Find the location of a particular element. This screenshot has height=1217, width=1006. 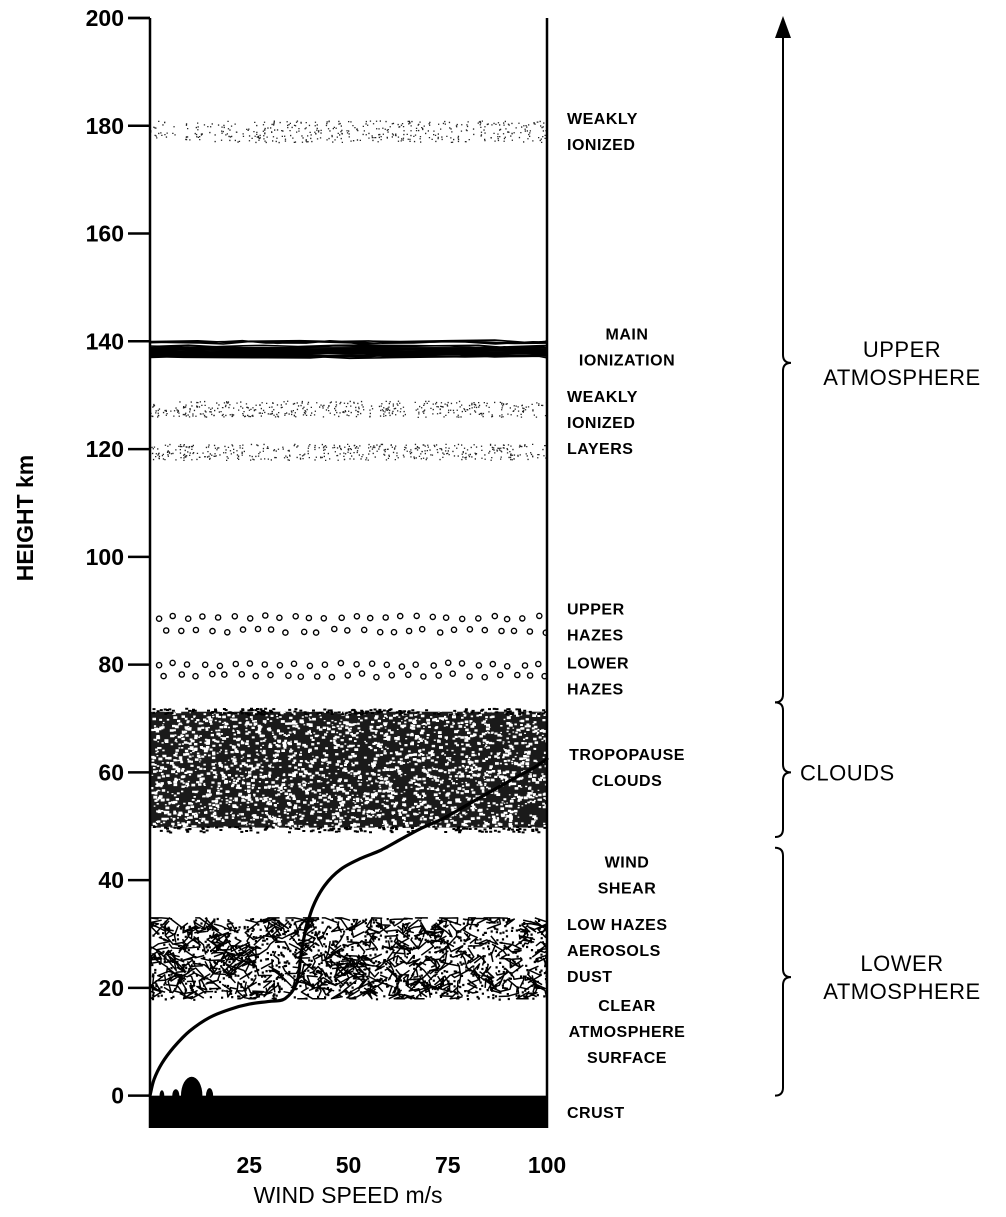

ionization-strokes is located at coordinates (348, 349).